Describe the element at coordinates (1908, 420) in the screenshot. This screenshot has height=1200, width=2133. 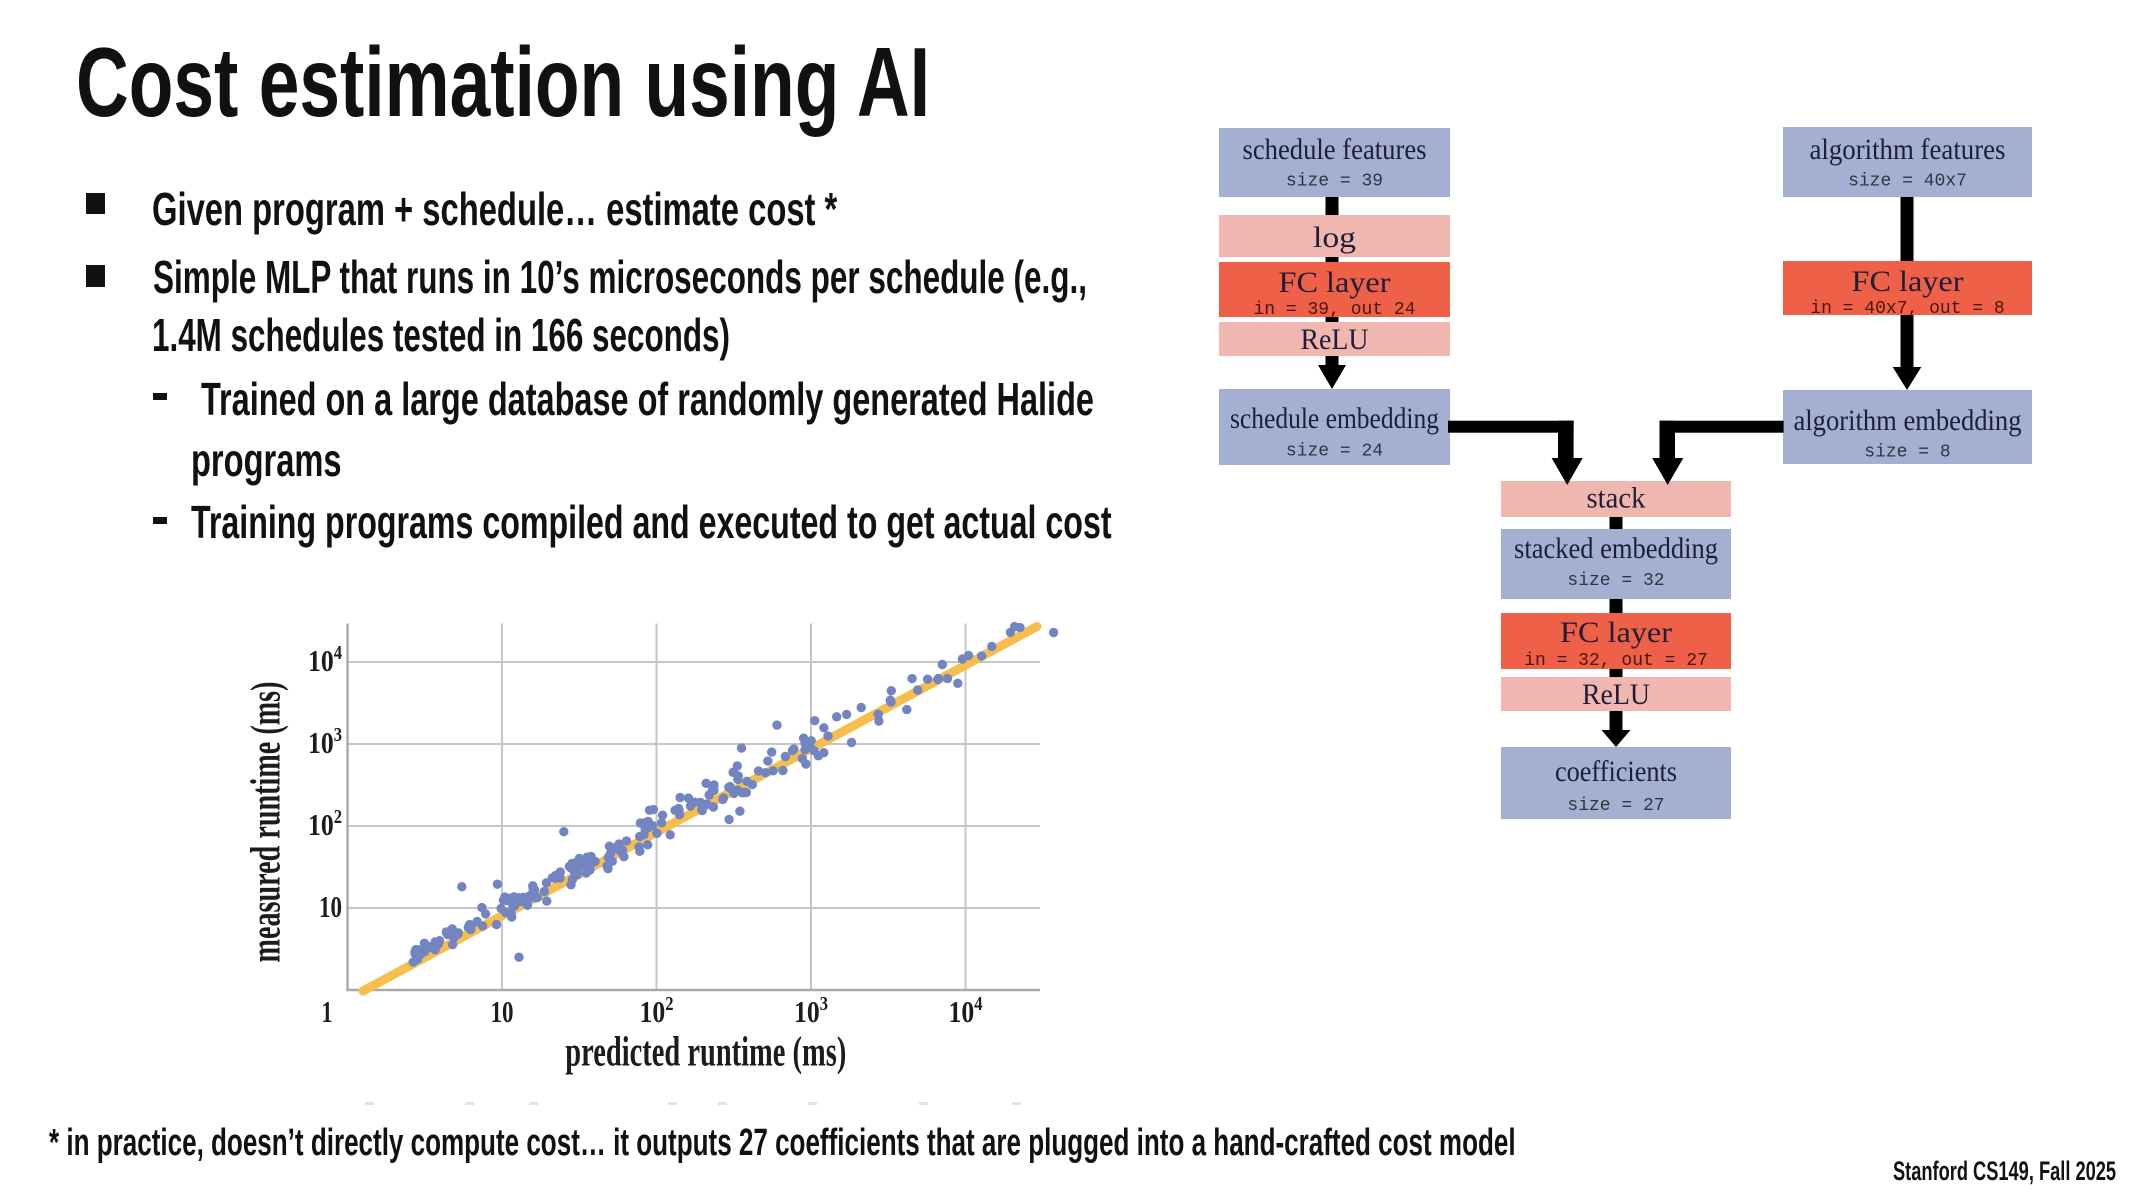
I see `svg-text: algorithm embedding` at that location.